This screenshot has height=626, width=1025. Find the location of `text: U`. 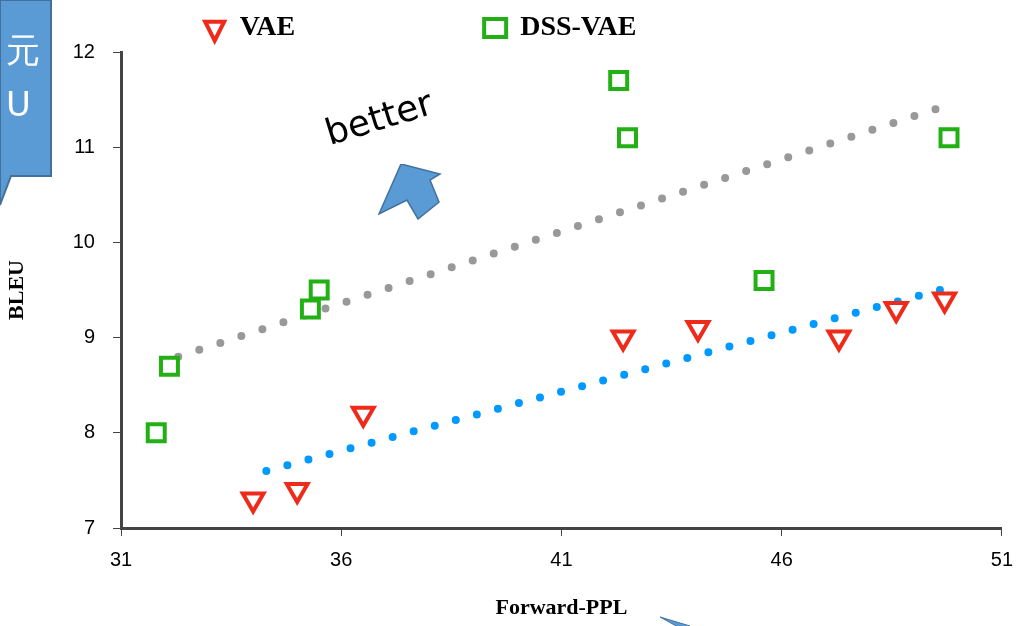

text: U is located at coordinates (18, 104).